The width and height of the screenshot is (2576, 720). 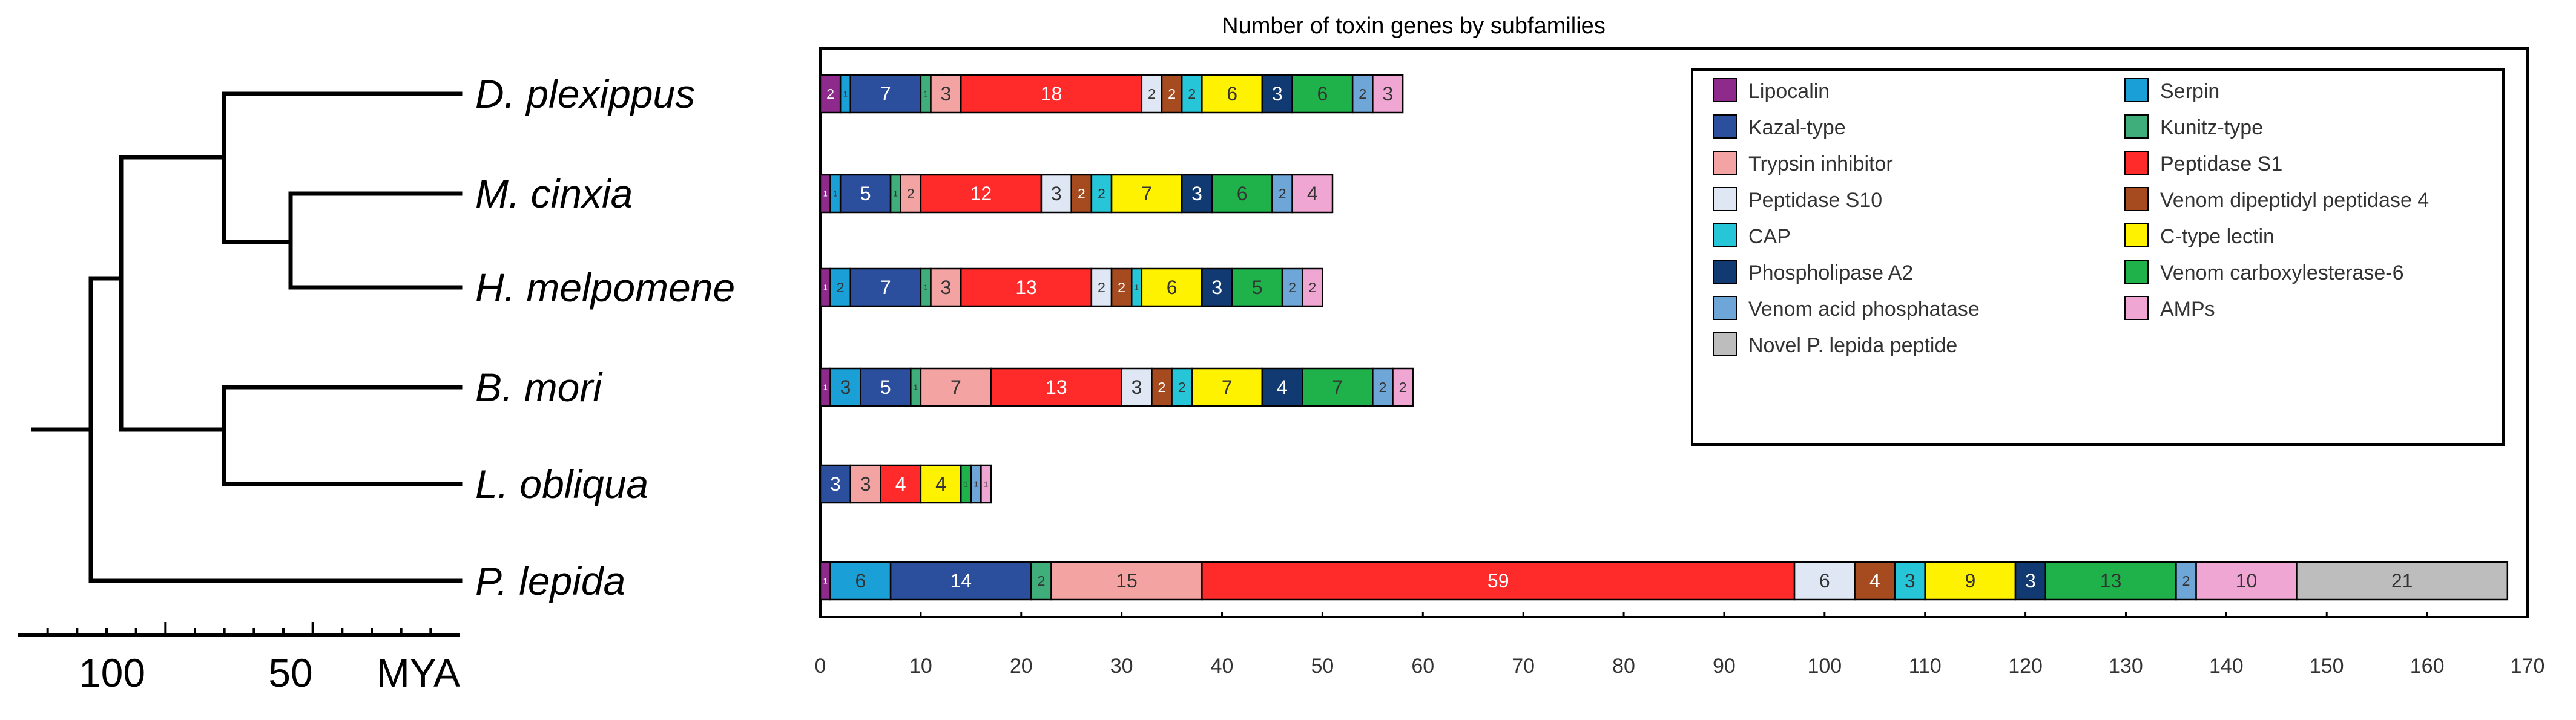 I want to click on x-tick-label: 110, so click(x=1925, y=666).